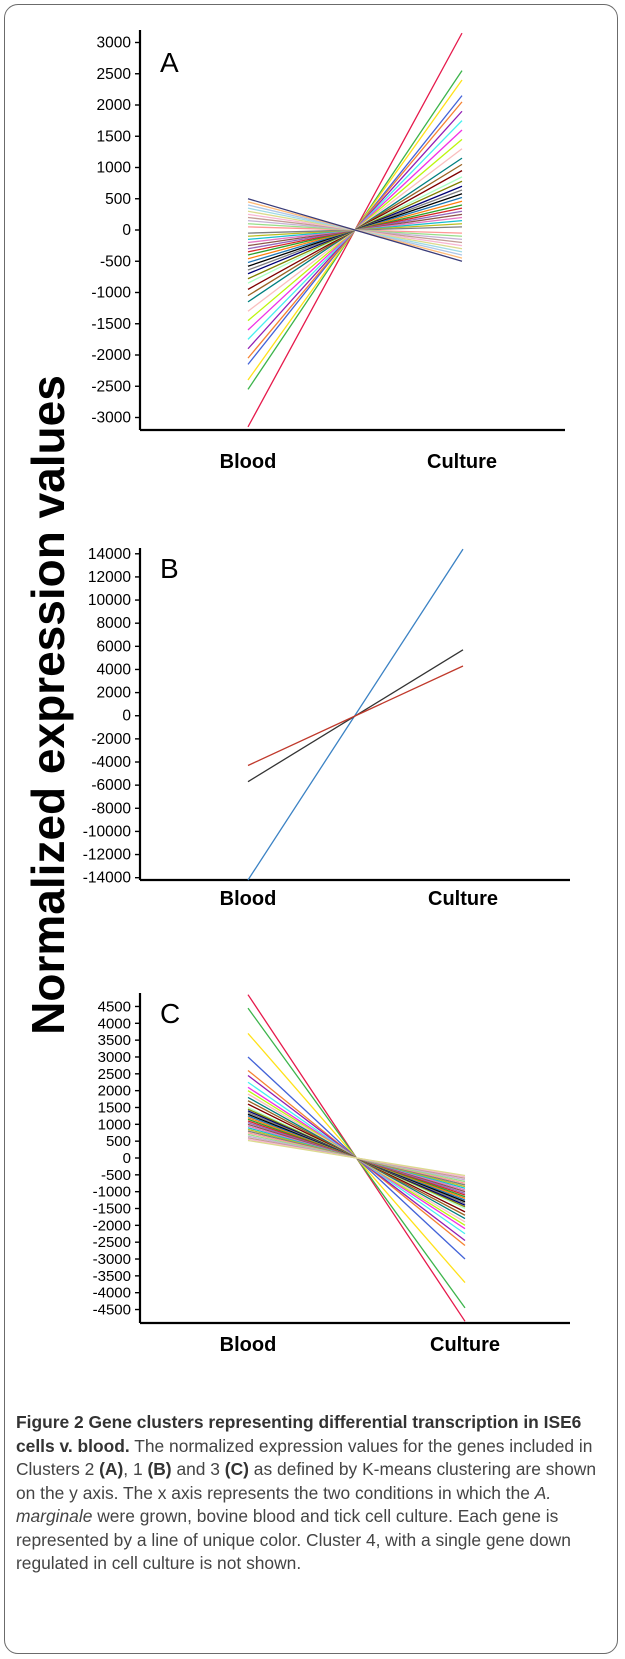 The height and width of the screenshot is (1659, 625). I want to click on y-tick-label: -12000, so click(107, 855).